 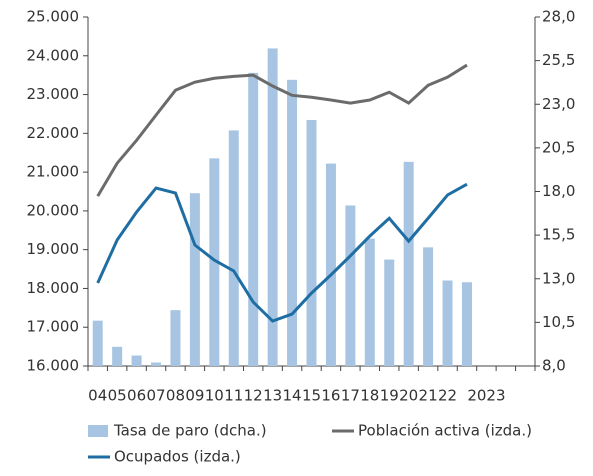 I want to click on x-tick-label: 20, so click(x=408, y=396).